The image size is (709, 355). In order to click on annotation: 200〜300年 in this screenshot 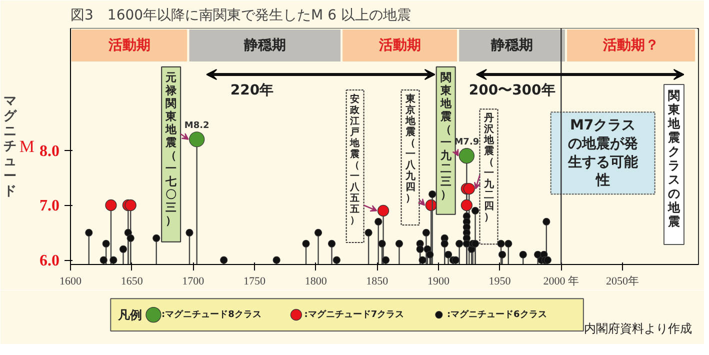, I will do `click(512, 90)`.